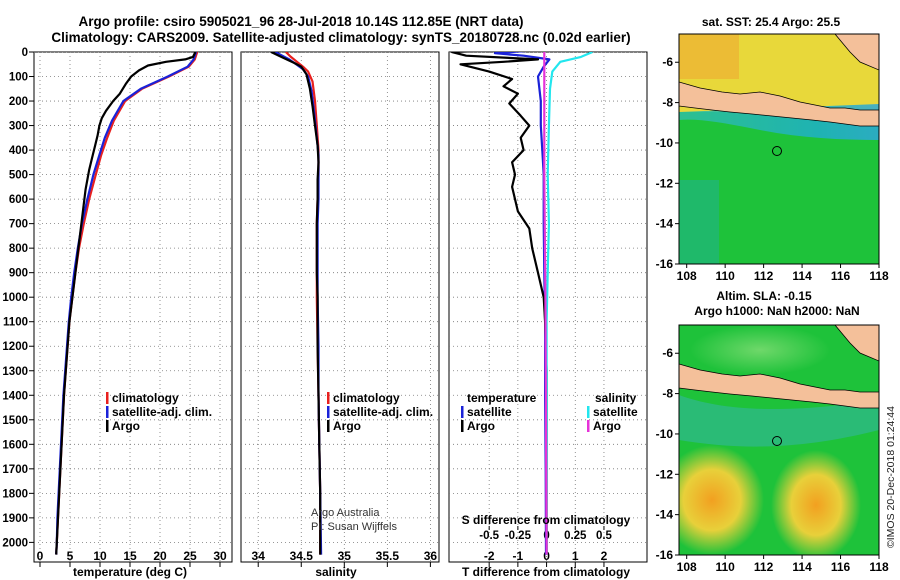 The height and width of the screenshot is (580, 900). Describe the element at coordinates (18, 225) in the screenshot. I see `depth-tick-label: 700` at that location.